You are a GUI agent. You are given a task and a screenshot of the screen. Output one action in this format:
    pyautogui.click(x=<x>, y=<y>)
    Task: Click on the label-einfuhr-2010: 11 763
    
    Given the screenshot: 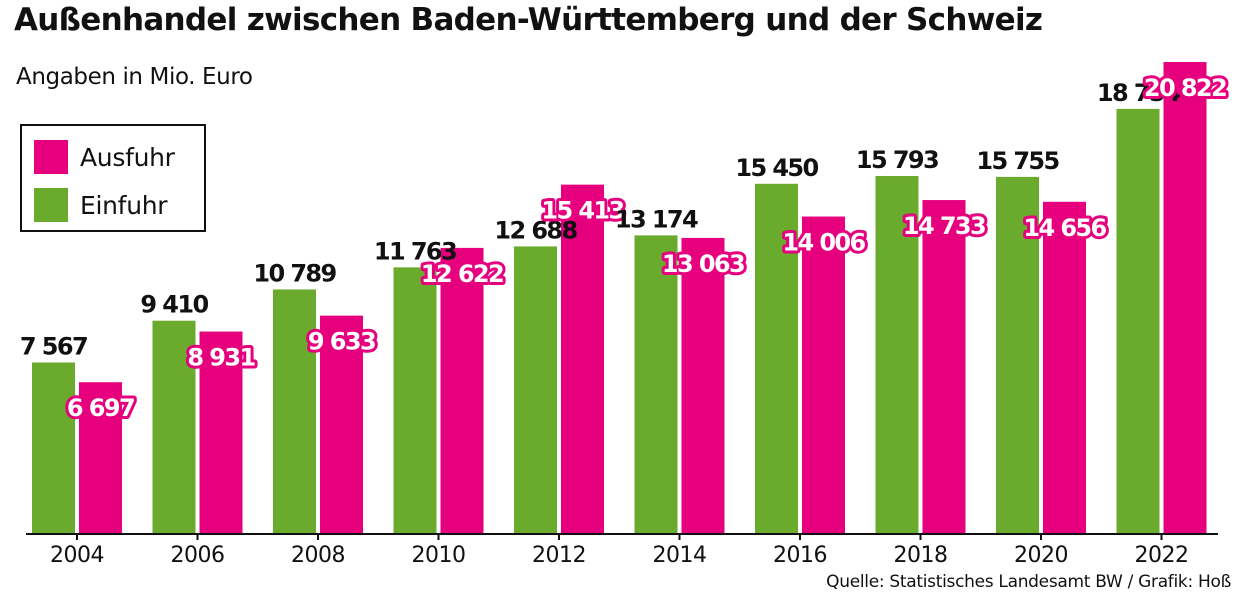 What is the action you would take?
    pyautogui.click(x=415, y=251)
    